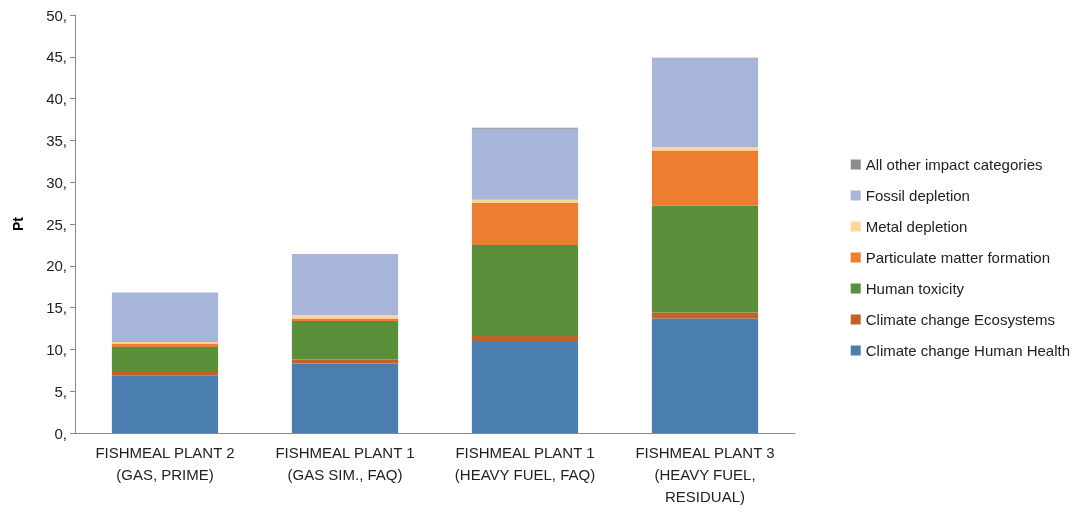  What do you see at coordinates (56, 99) in the screenshot?
I see `y-tick-label: 40,` at bounding box center [56, 99].